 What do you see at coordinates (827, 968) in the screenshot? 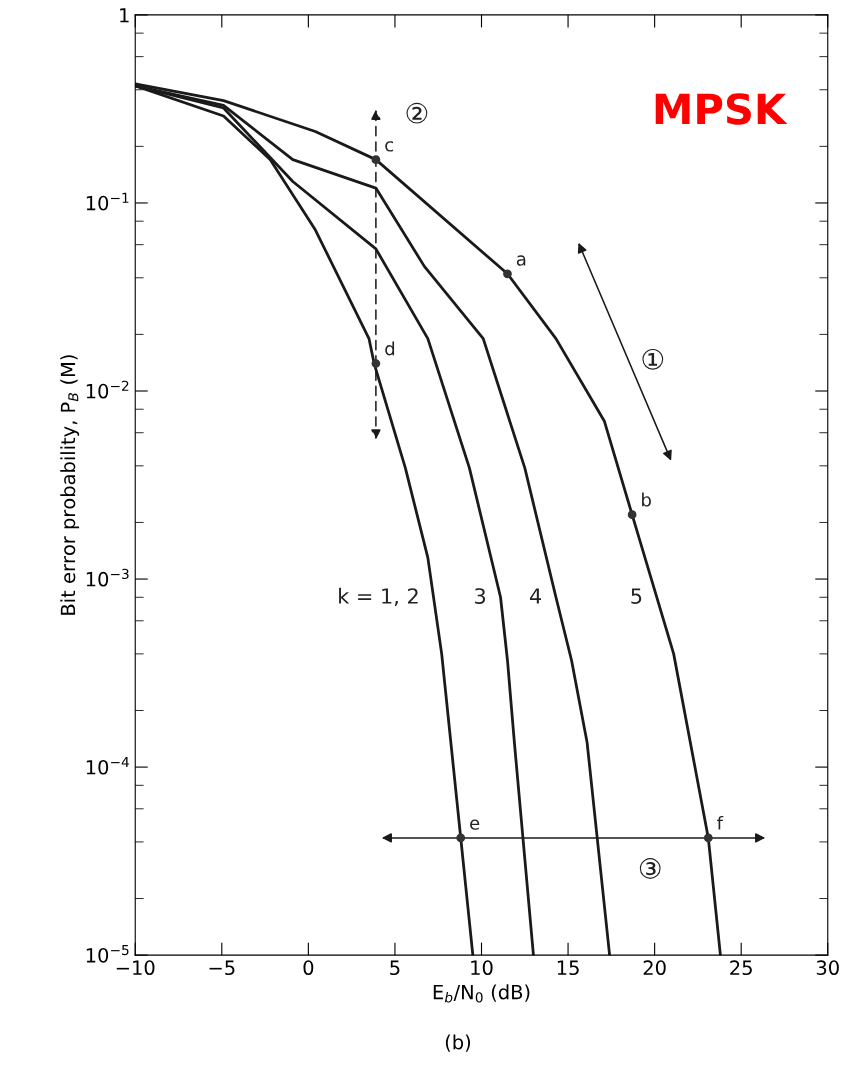
I see `x-tick-label: 30` at bounding box center [827, 968].